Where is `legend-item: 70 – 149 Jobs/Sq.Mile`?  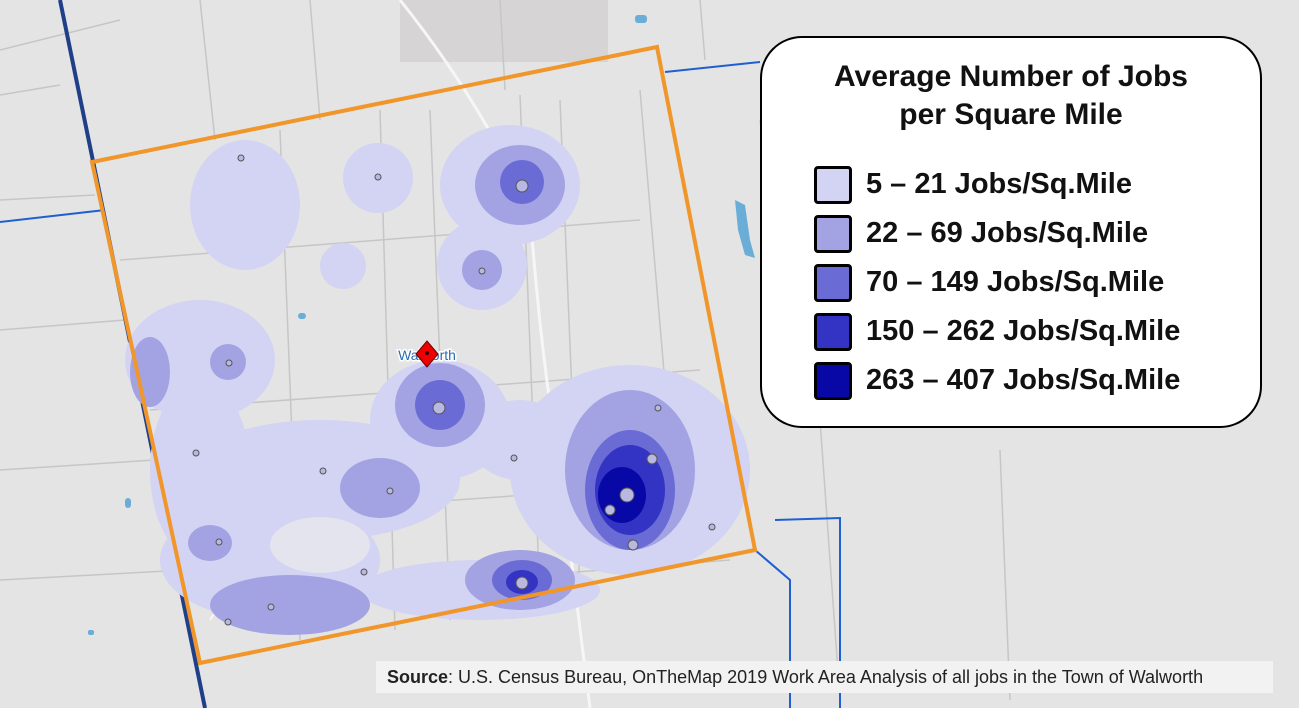
legend-item: 70 – 149 Jobs/Sq.Mile is located at coordinates (997, 282).